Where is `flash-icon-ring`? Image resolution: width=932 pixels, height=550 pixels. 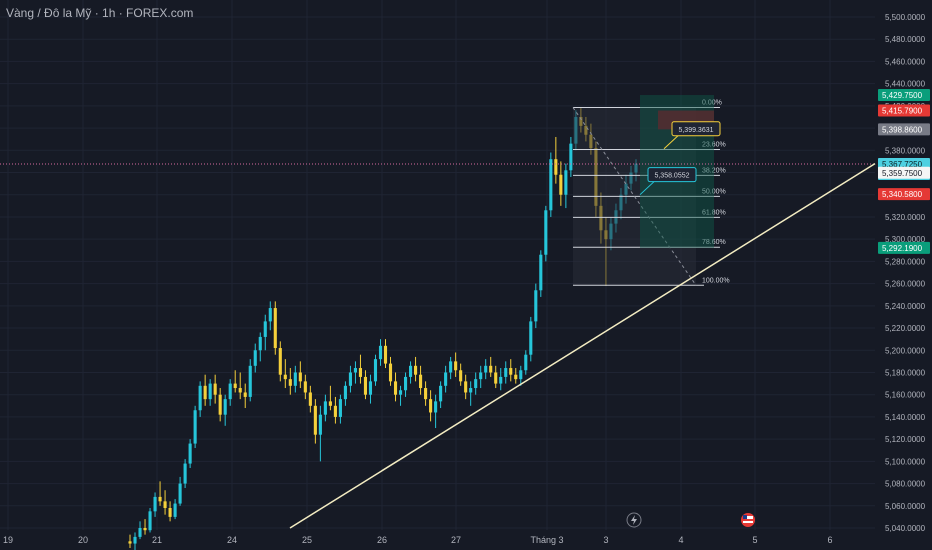 flash-icon-ring is located at coordinates (634, 520).